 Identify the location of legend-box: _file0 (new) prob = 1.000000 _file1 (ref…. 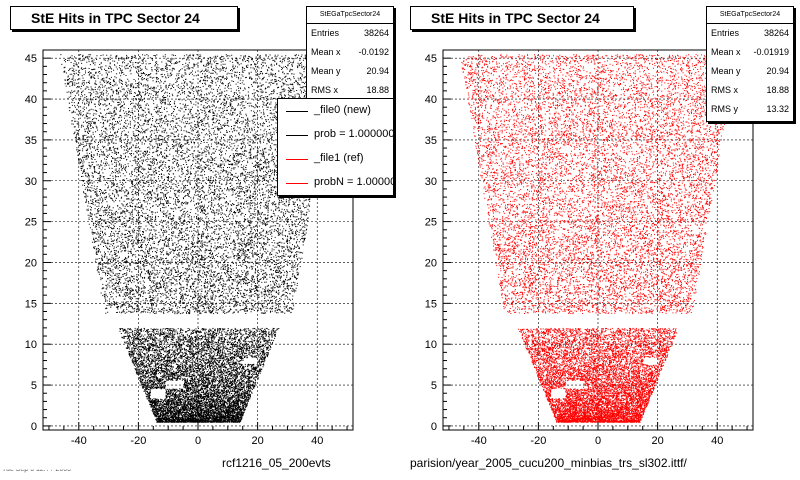
(335, 147).